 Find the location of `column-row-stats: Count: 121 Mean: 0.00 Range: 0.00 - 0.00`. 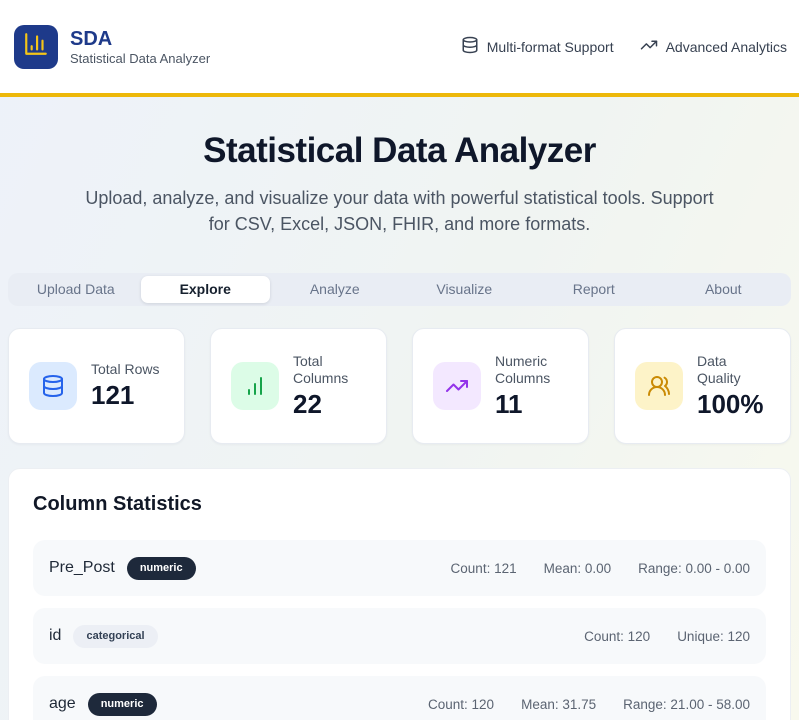

column-row-stats: Count: 121 Mean: 0.00 Range: 0.00 - 0.00 is located at coordinates (600, 568).